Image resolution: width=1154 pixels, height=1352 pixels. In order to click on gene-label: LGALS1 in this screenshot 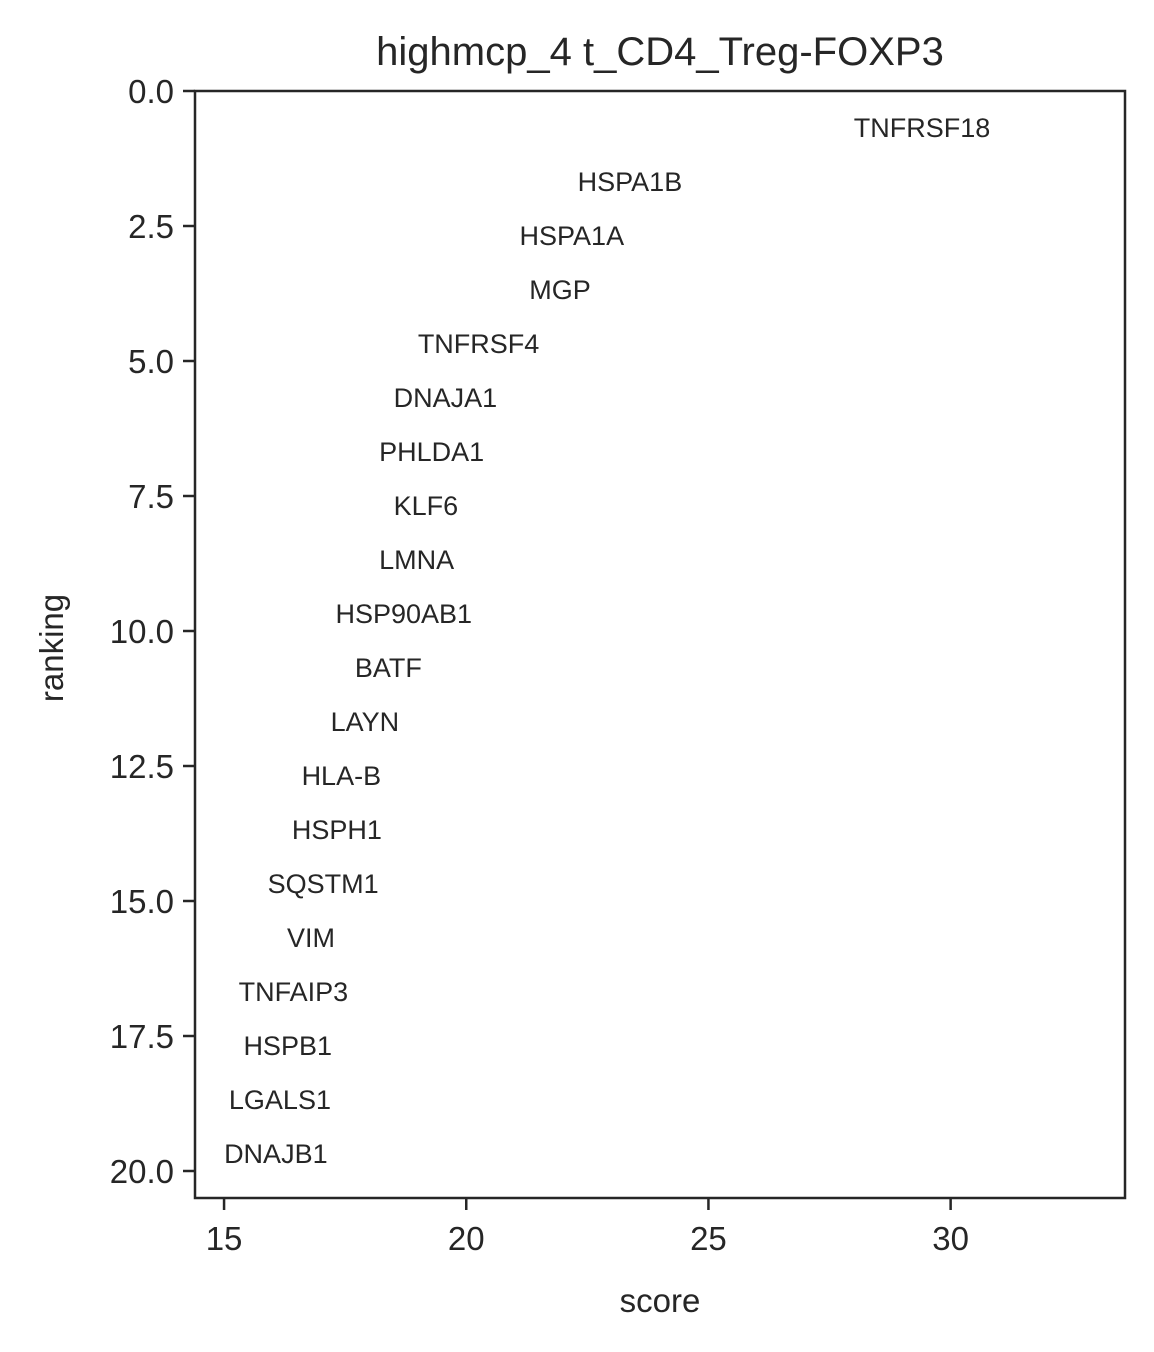, I will do `click(280, 1100)`.